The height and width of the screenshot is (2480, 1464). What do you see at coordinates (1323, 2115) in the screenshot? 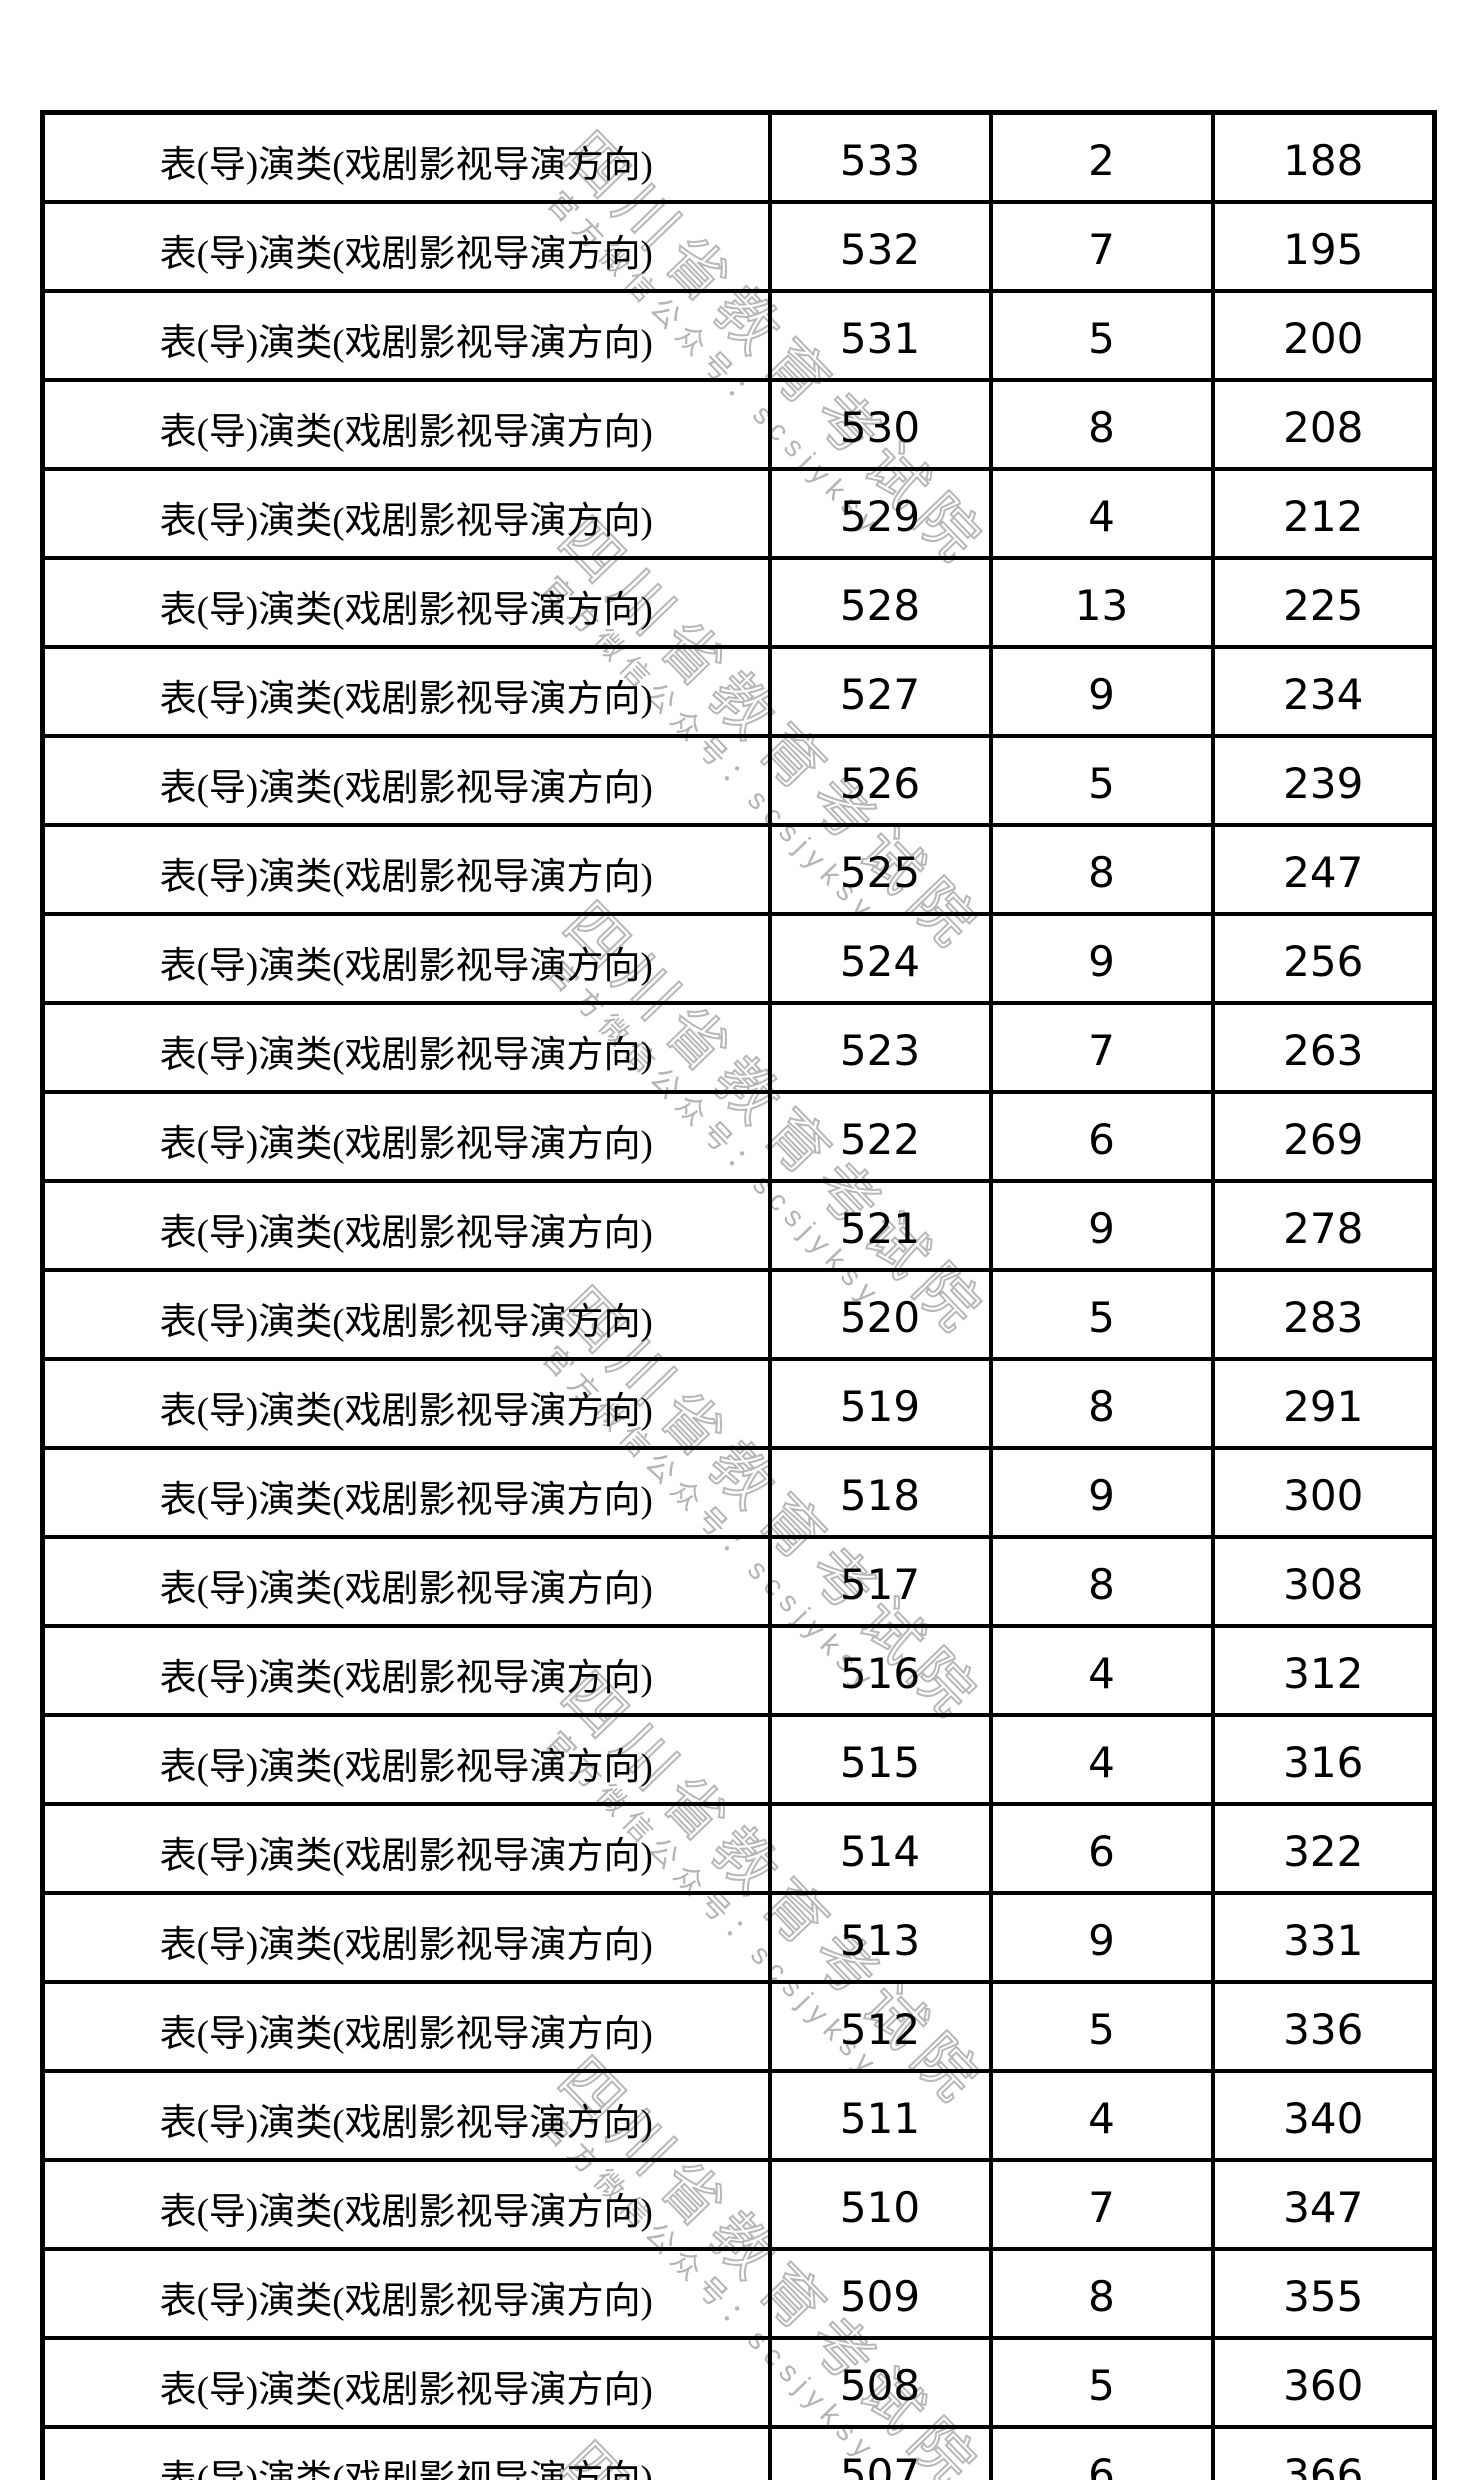
I see `cumulative-cell: 340` at bounding box center [1323, 2115].